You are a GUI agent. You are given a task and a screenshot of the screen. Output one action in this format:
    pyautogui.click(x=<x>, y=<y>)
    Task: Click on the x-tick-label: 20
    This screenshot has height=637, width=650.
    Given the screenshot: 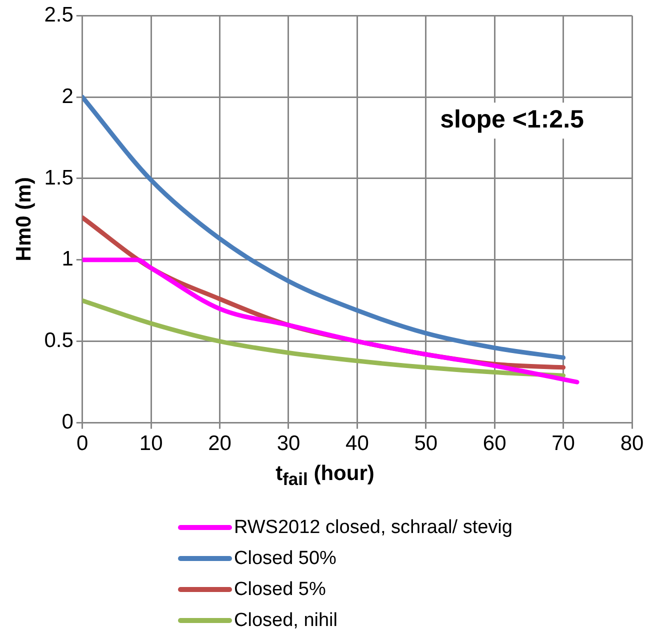 What is the action you would take?
    pyautogui.click(x=220, y=444)
    